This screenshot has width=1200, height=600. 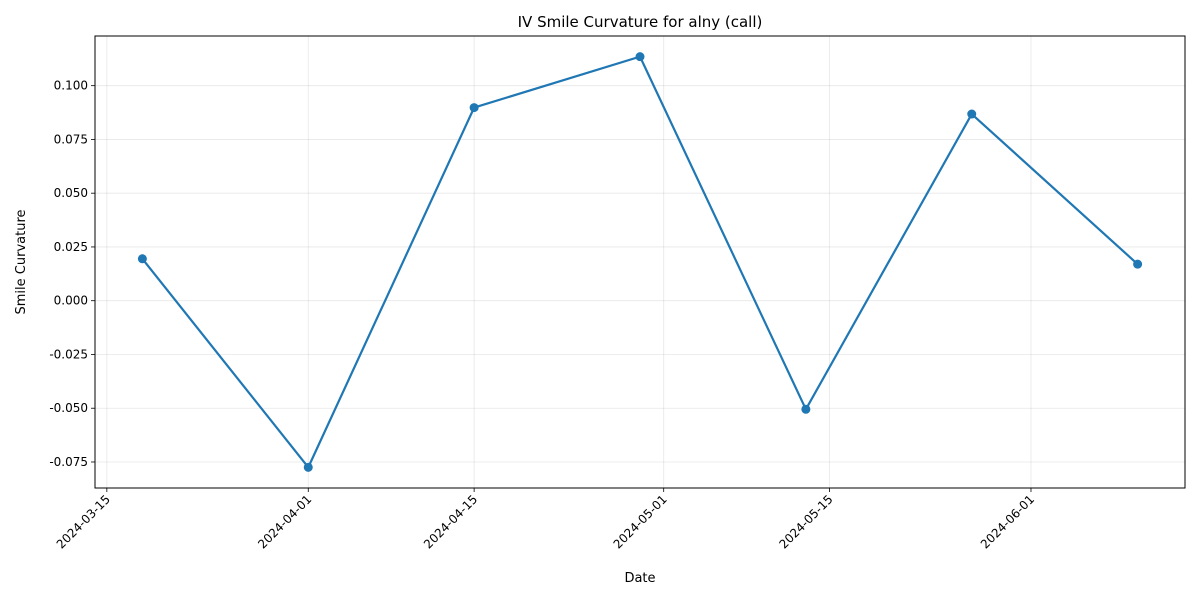 I want to click on y-tick-label: 0.025, so click(x=71, y=247).